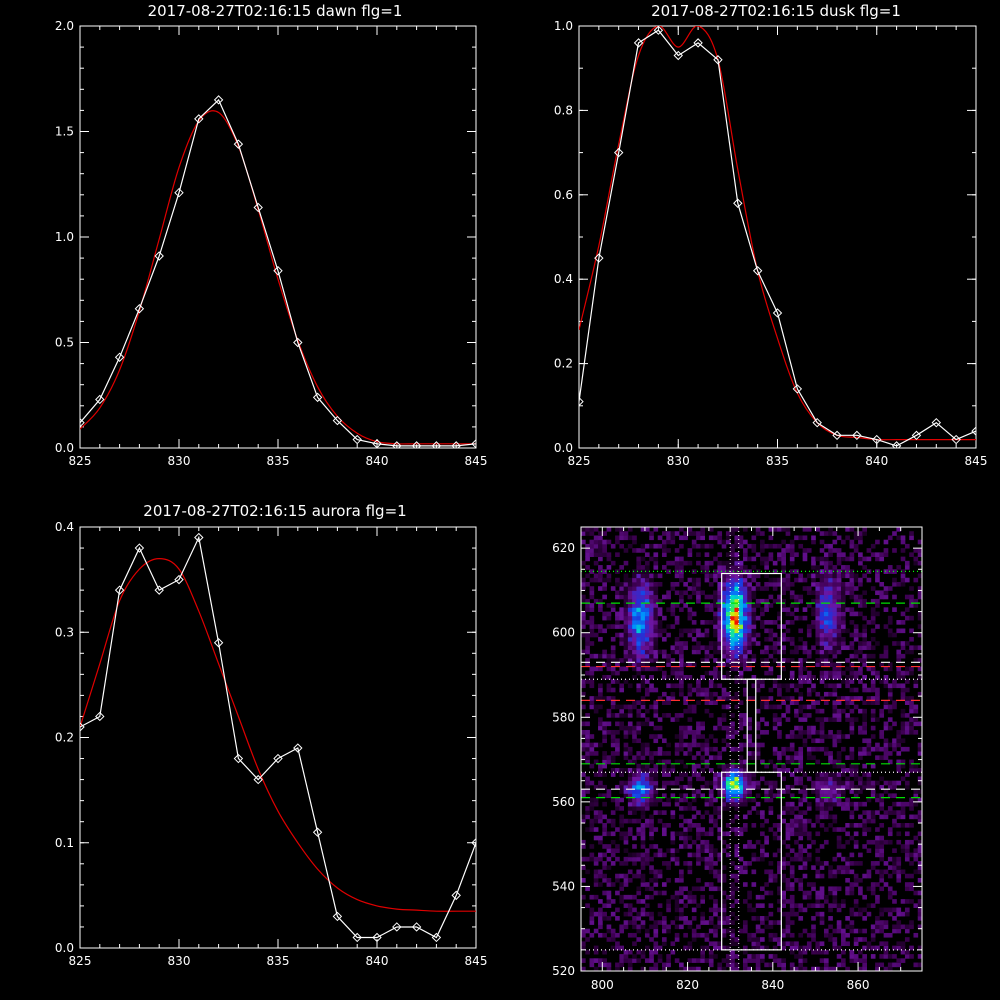 The width and height of the screenshot is (1000, 1000). I want to click on dusk-x-tick-label: 835, so click(777, 461).